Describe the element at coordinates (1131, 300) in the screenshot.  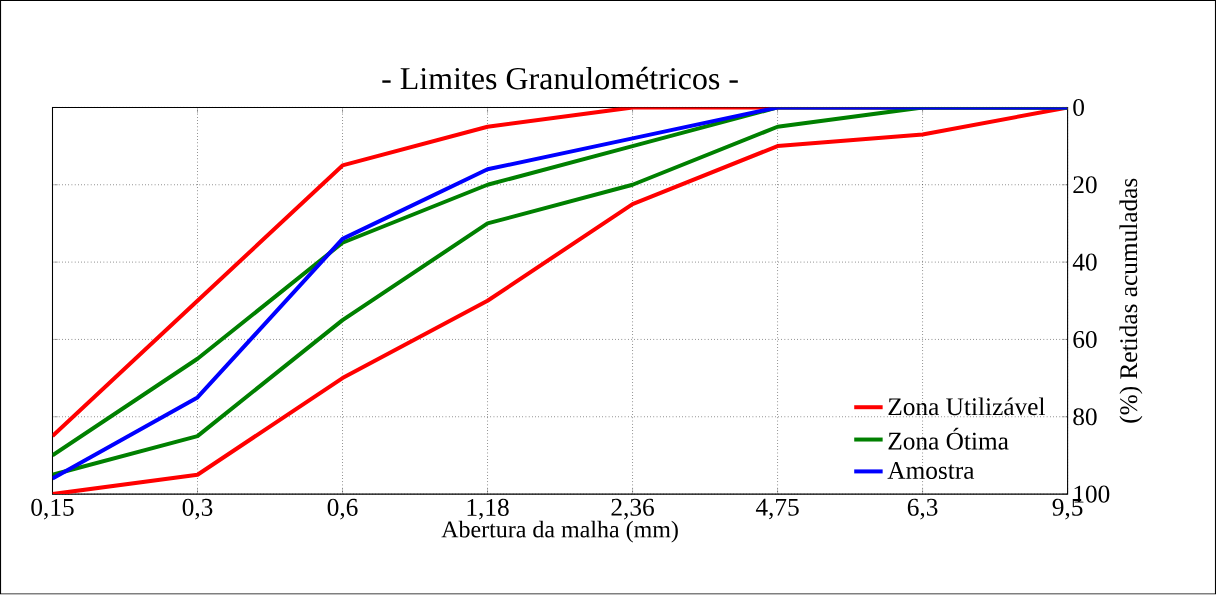
I see `y-axis-title: (%) Retidas acumuladas` at that location.